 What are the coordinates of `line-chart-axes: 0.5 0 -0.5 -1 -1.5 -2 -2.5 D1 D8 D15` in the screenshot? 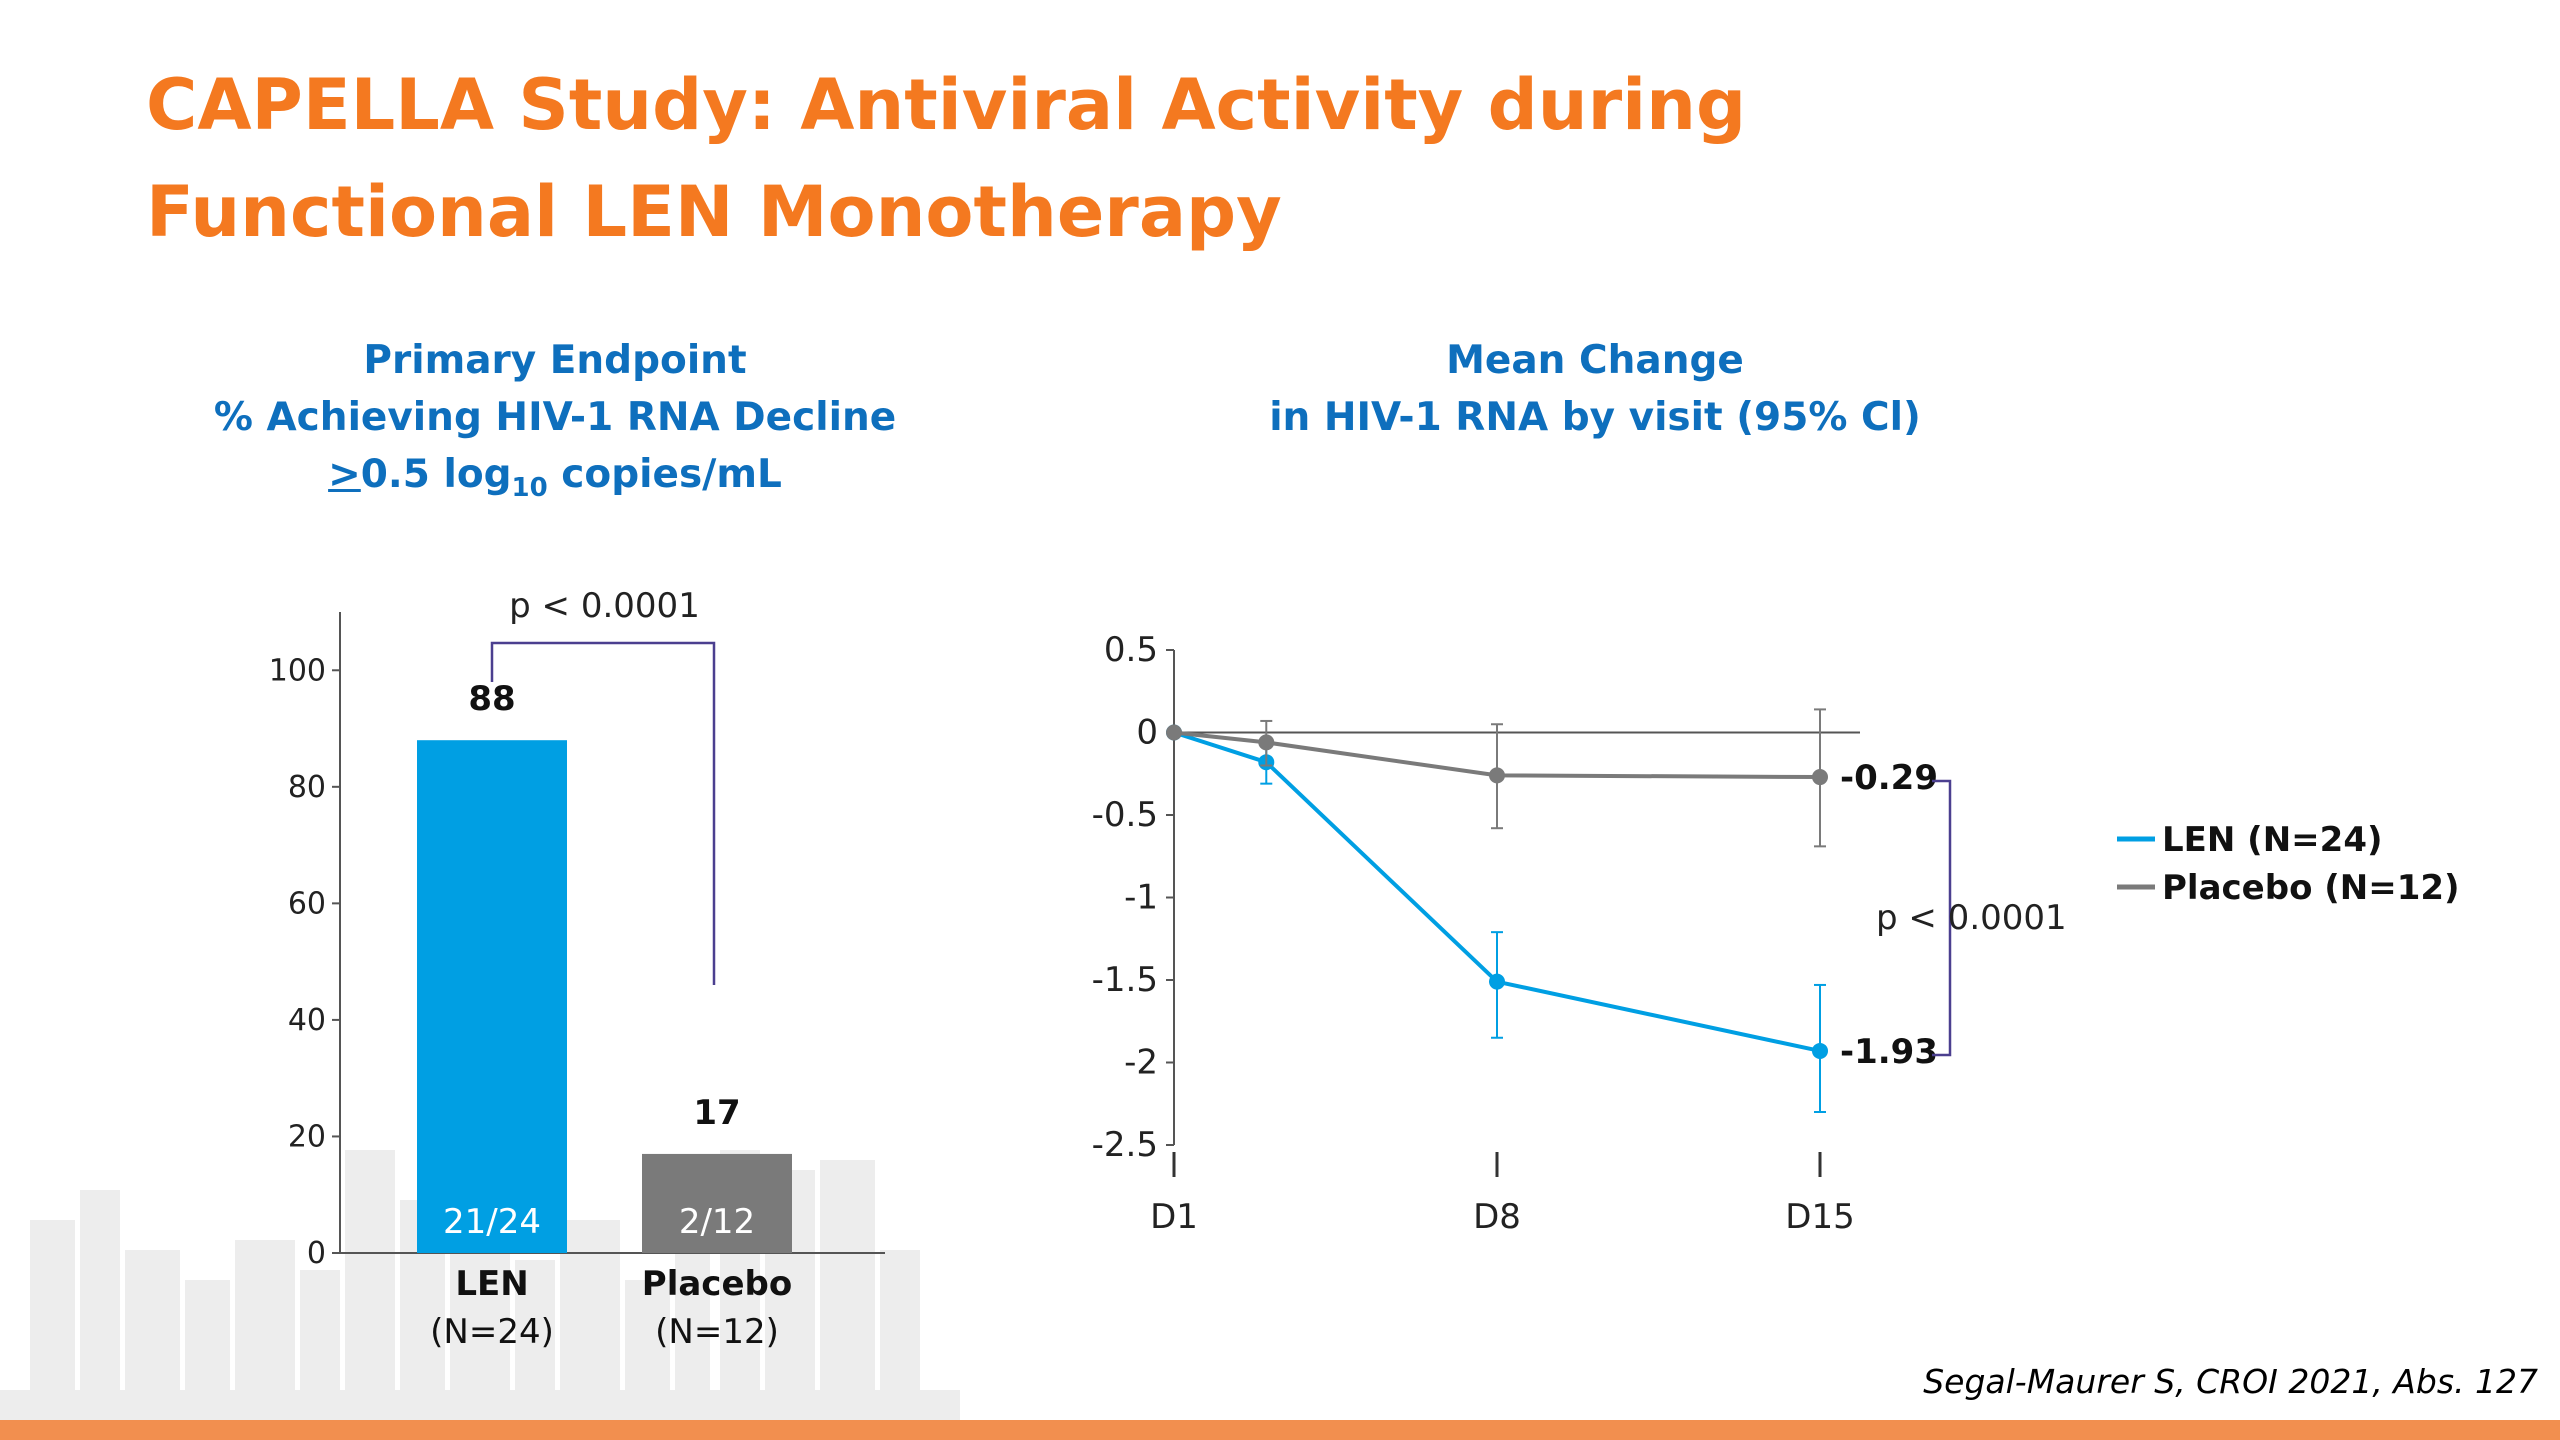 It's located at (1476, 933).